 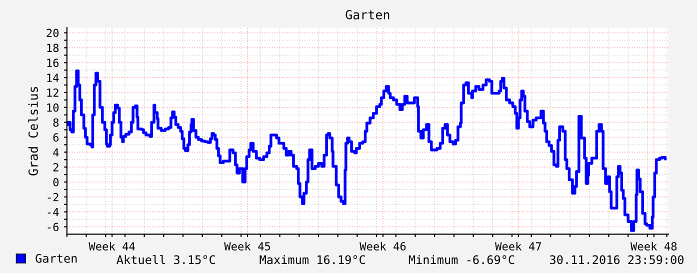 I want to click on y-tick-label: 14, so click(x=53, y=78).